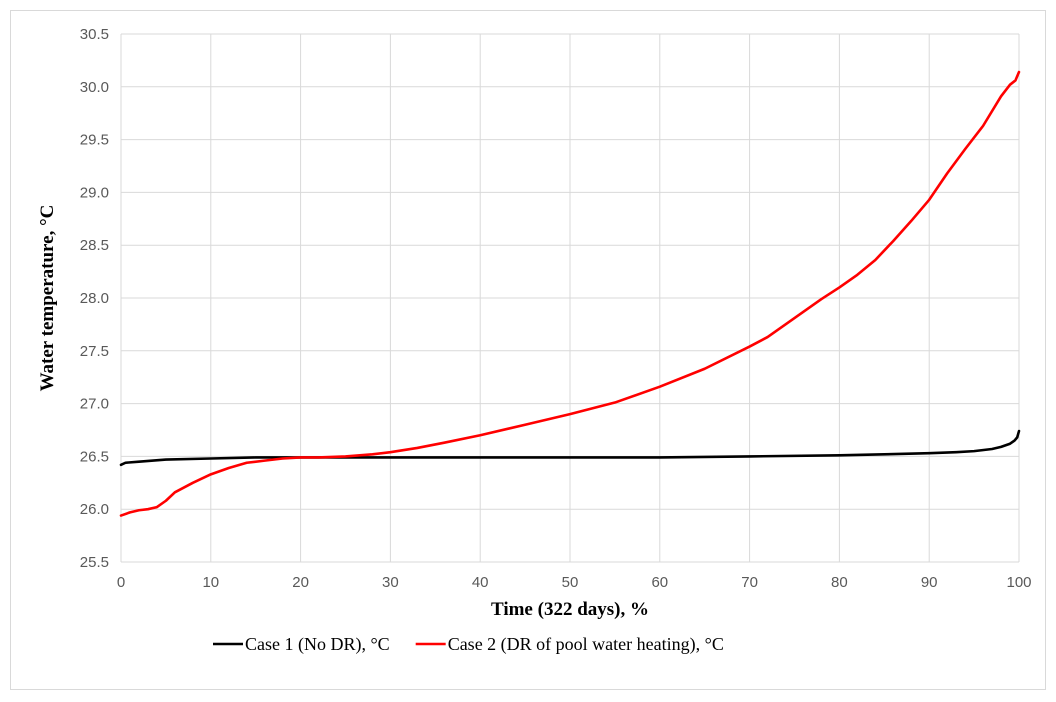  Describe the element at coordinates (1018, 582) in the screenshot. I see `x-tick-label: 100` at that location.